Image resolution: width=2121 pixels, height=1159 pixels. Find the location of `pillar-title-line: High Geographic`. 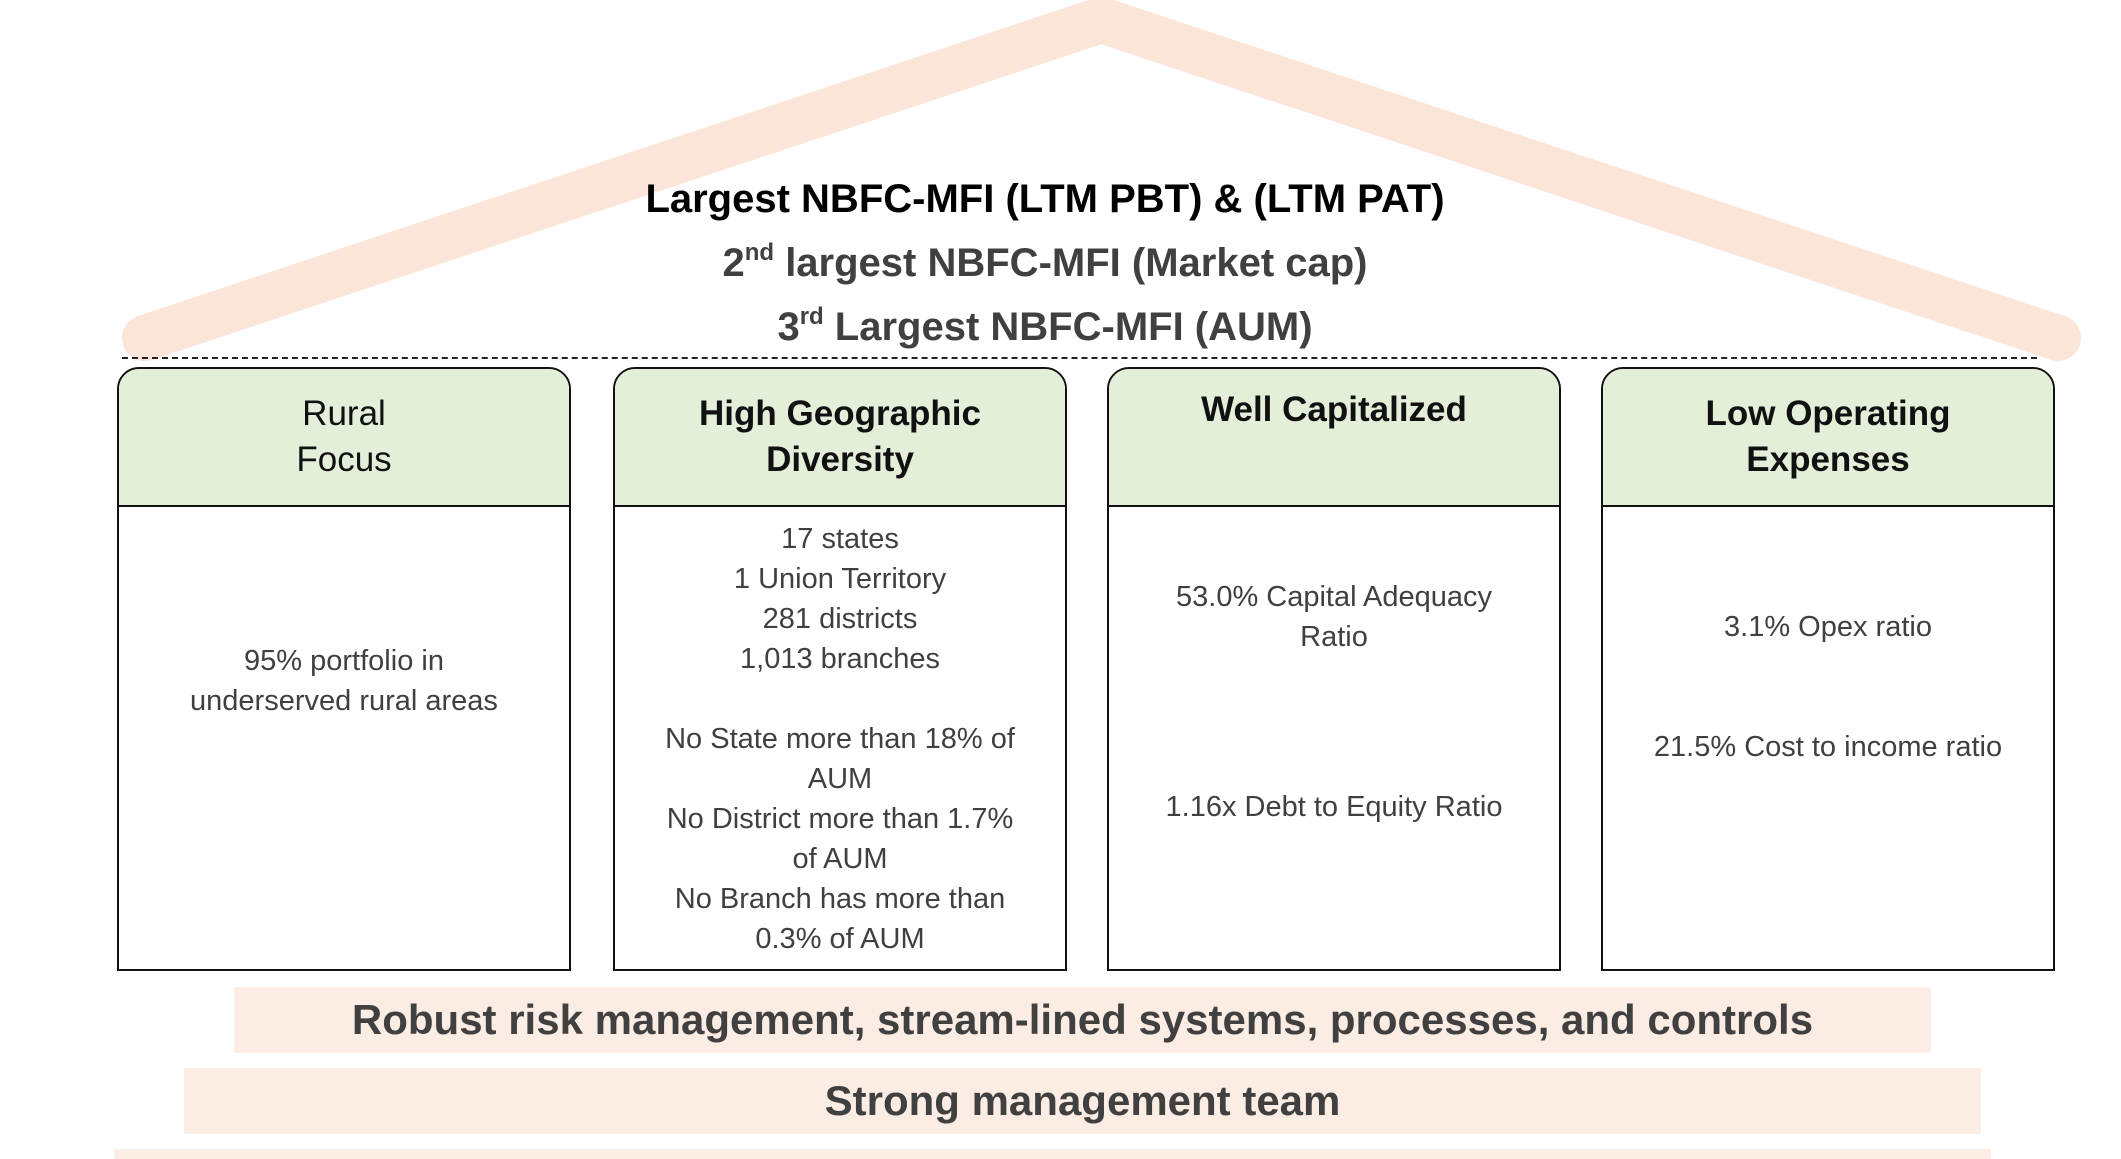

pillar-title-line: High Geographic is located at coordinates (840, 413).